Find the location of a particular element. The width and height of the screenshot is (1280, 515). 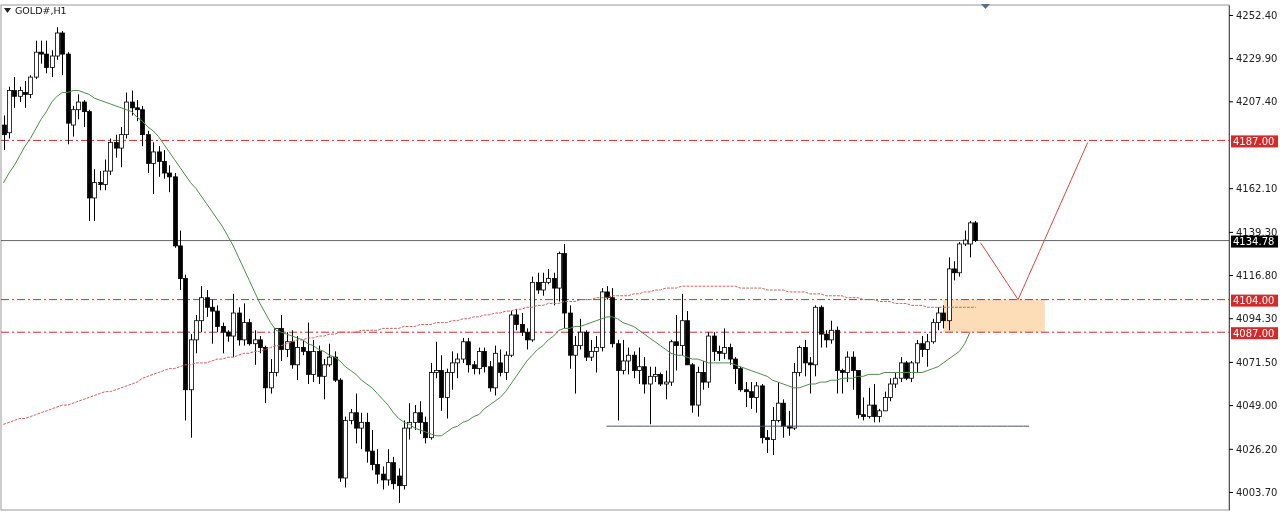

y-tick-label: 4229.90 is located at coordinates (1257, 58).